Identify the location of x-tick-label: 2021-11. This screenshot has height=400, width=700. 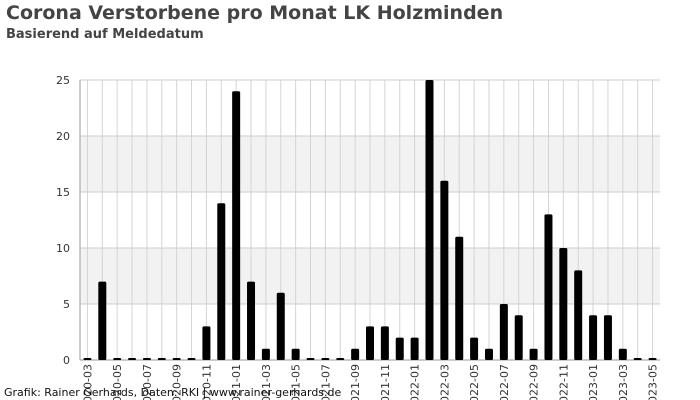
(385, 382).